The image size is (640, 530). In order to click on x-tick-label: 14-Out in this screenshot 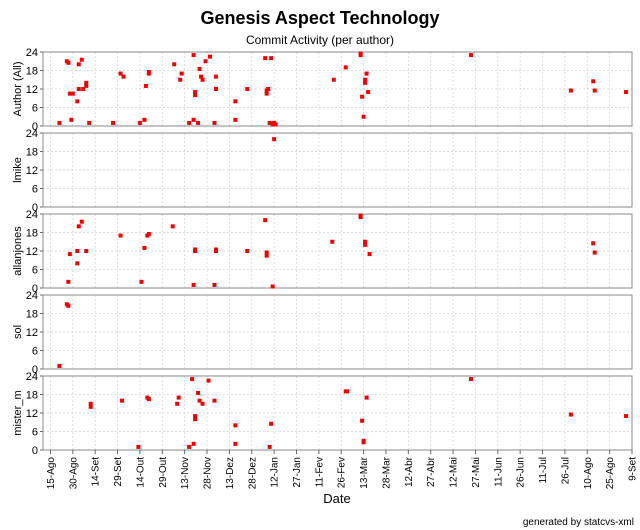, I will do `click(140, 472)`.